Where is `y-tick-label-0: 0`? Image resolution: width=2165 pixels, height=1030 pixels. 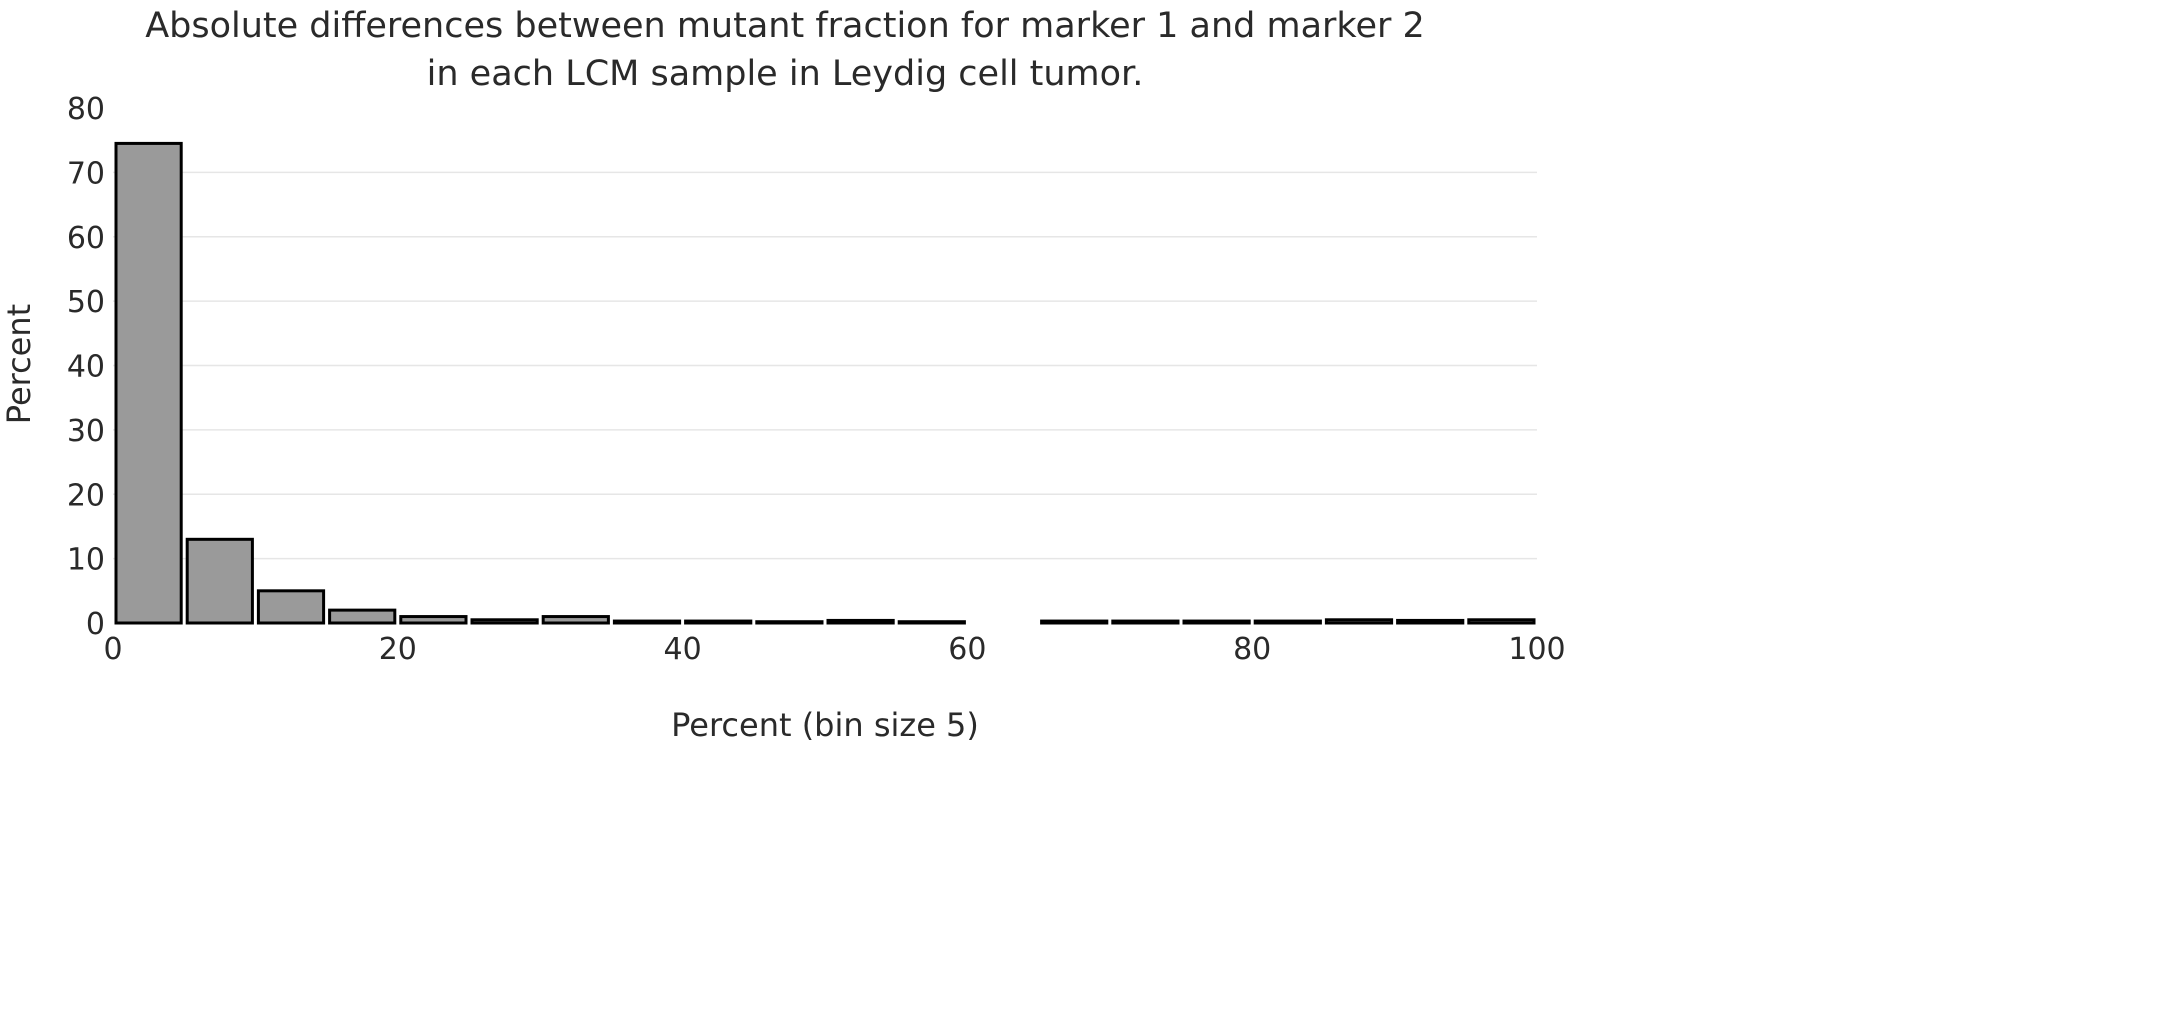
y-tick-label-0: 0 is located at coordinates (95, 624).